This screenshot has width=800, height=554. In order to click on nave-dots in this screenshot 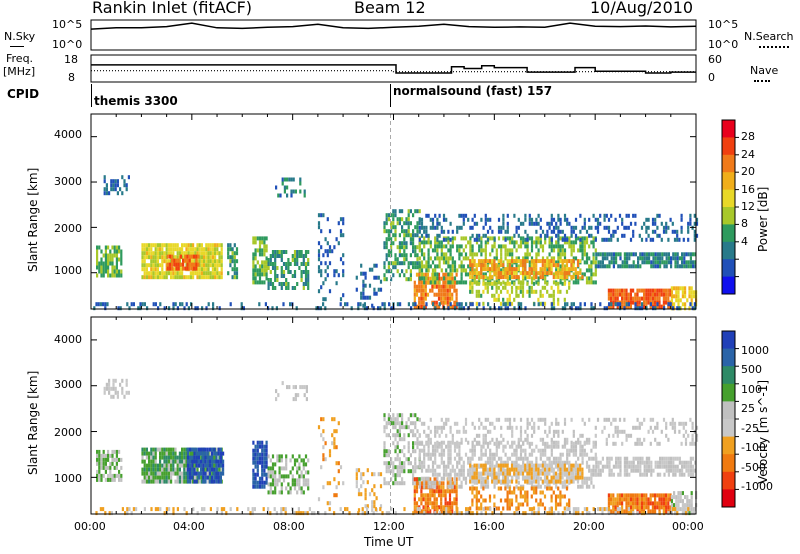, I will do `click(762, 81)`.